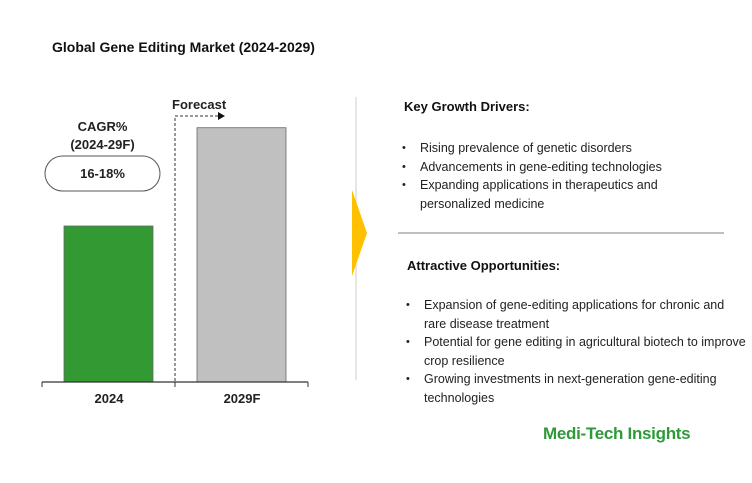 The height and width of the screenshot is (483, 752). I want to click on forecast-label: Forecast, so click(199, 104).